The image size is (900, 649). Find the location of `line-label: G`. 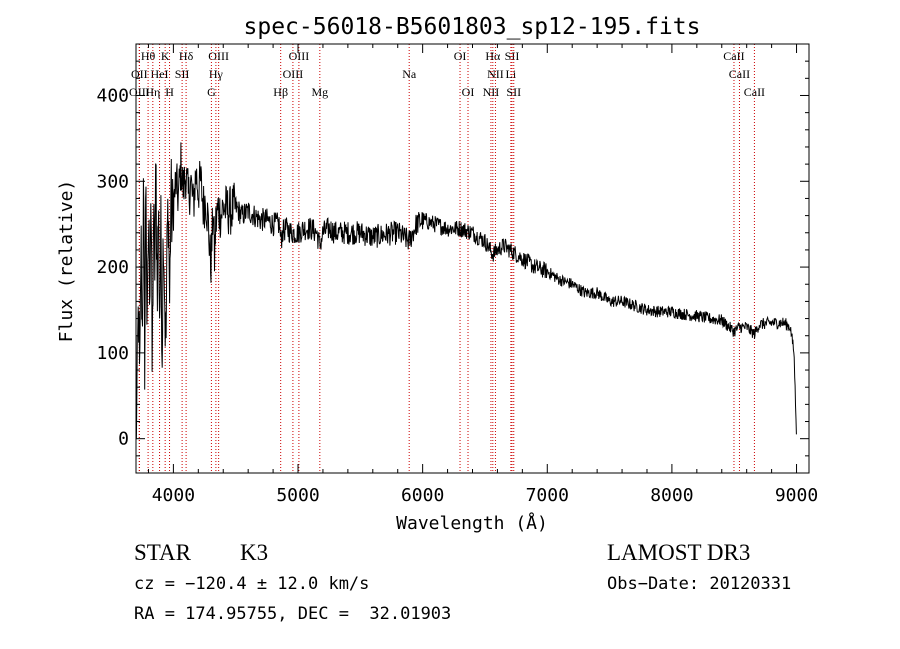

line-label: G is located at coordinates (211, 92).